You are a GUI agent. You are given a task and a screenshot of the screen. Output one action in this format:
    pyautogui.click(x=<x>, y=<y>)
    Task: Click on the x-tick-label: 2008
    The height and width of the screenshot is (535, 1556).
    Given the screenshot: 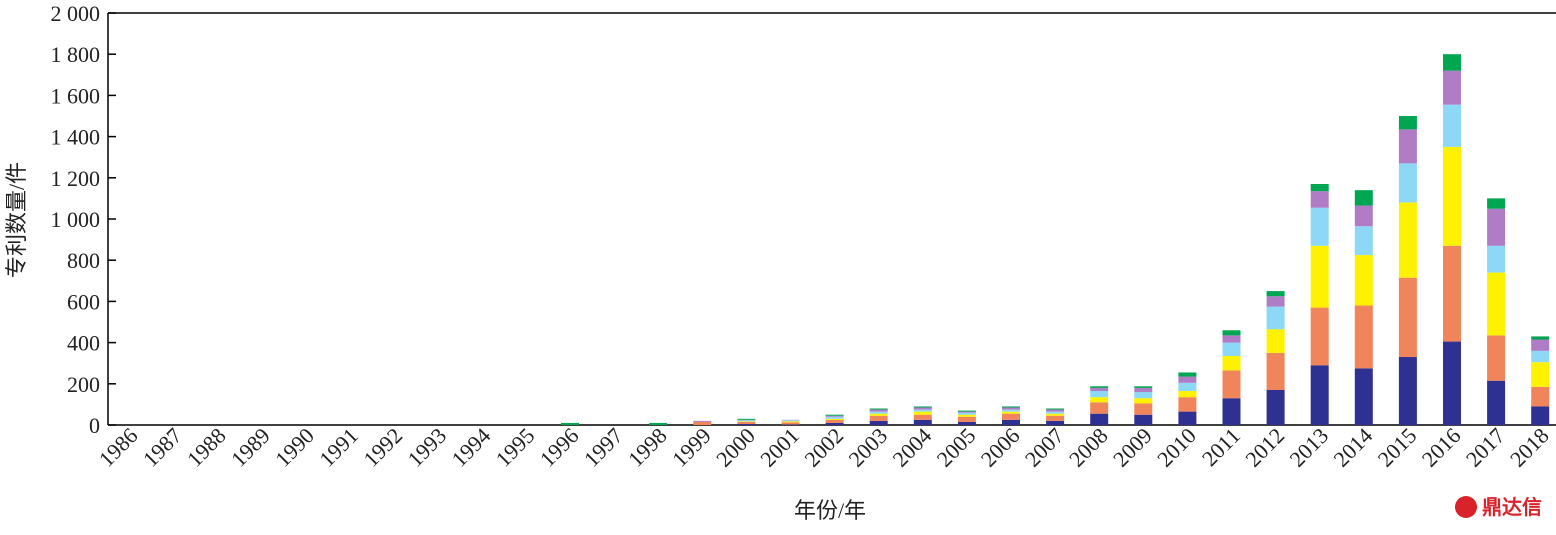 What is the action you would take?
    pyautogui.click(x=1088, y=447)
    